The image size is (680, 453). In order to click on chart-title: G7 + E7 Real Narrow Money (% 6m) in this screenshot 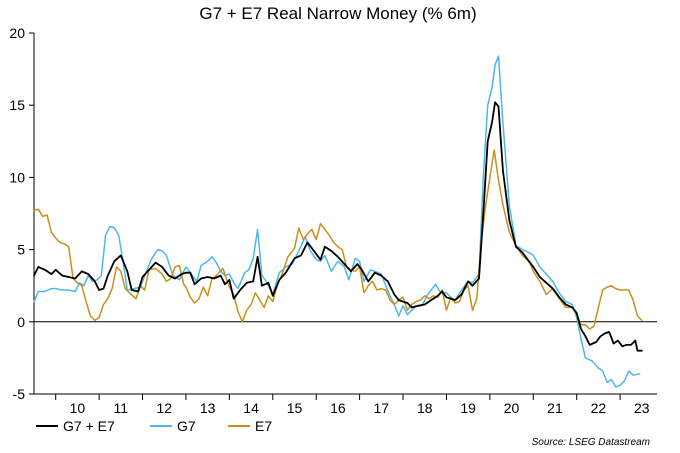, I will do `click(337, 13)`.